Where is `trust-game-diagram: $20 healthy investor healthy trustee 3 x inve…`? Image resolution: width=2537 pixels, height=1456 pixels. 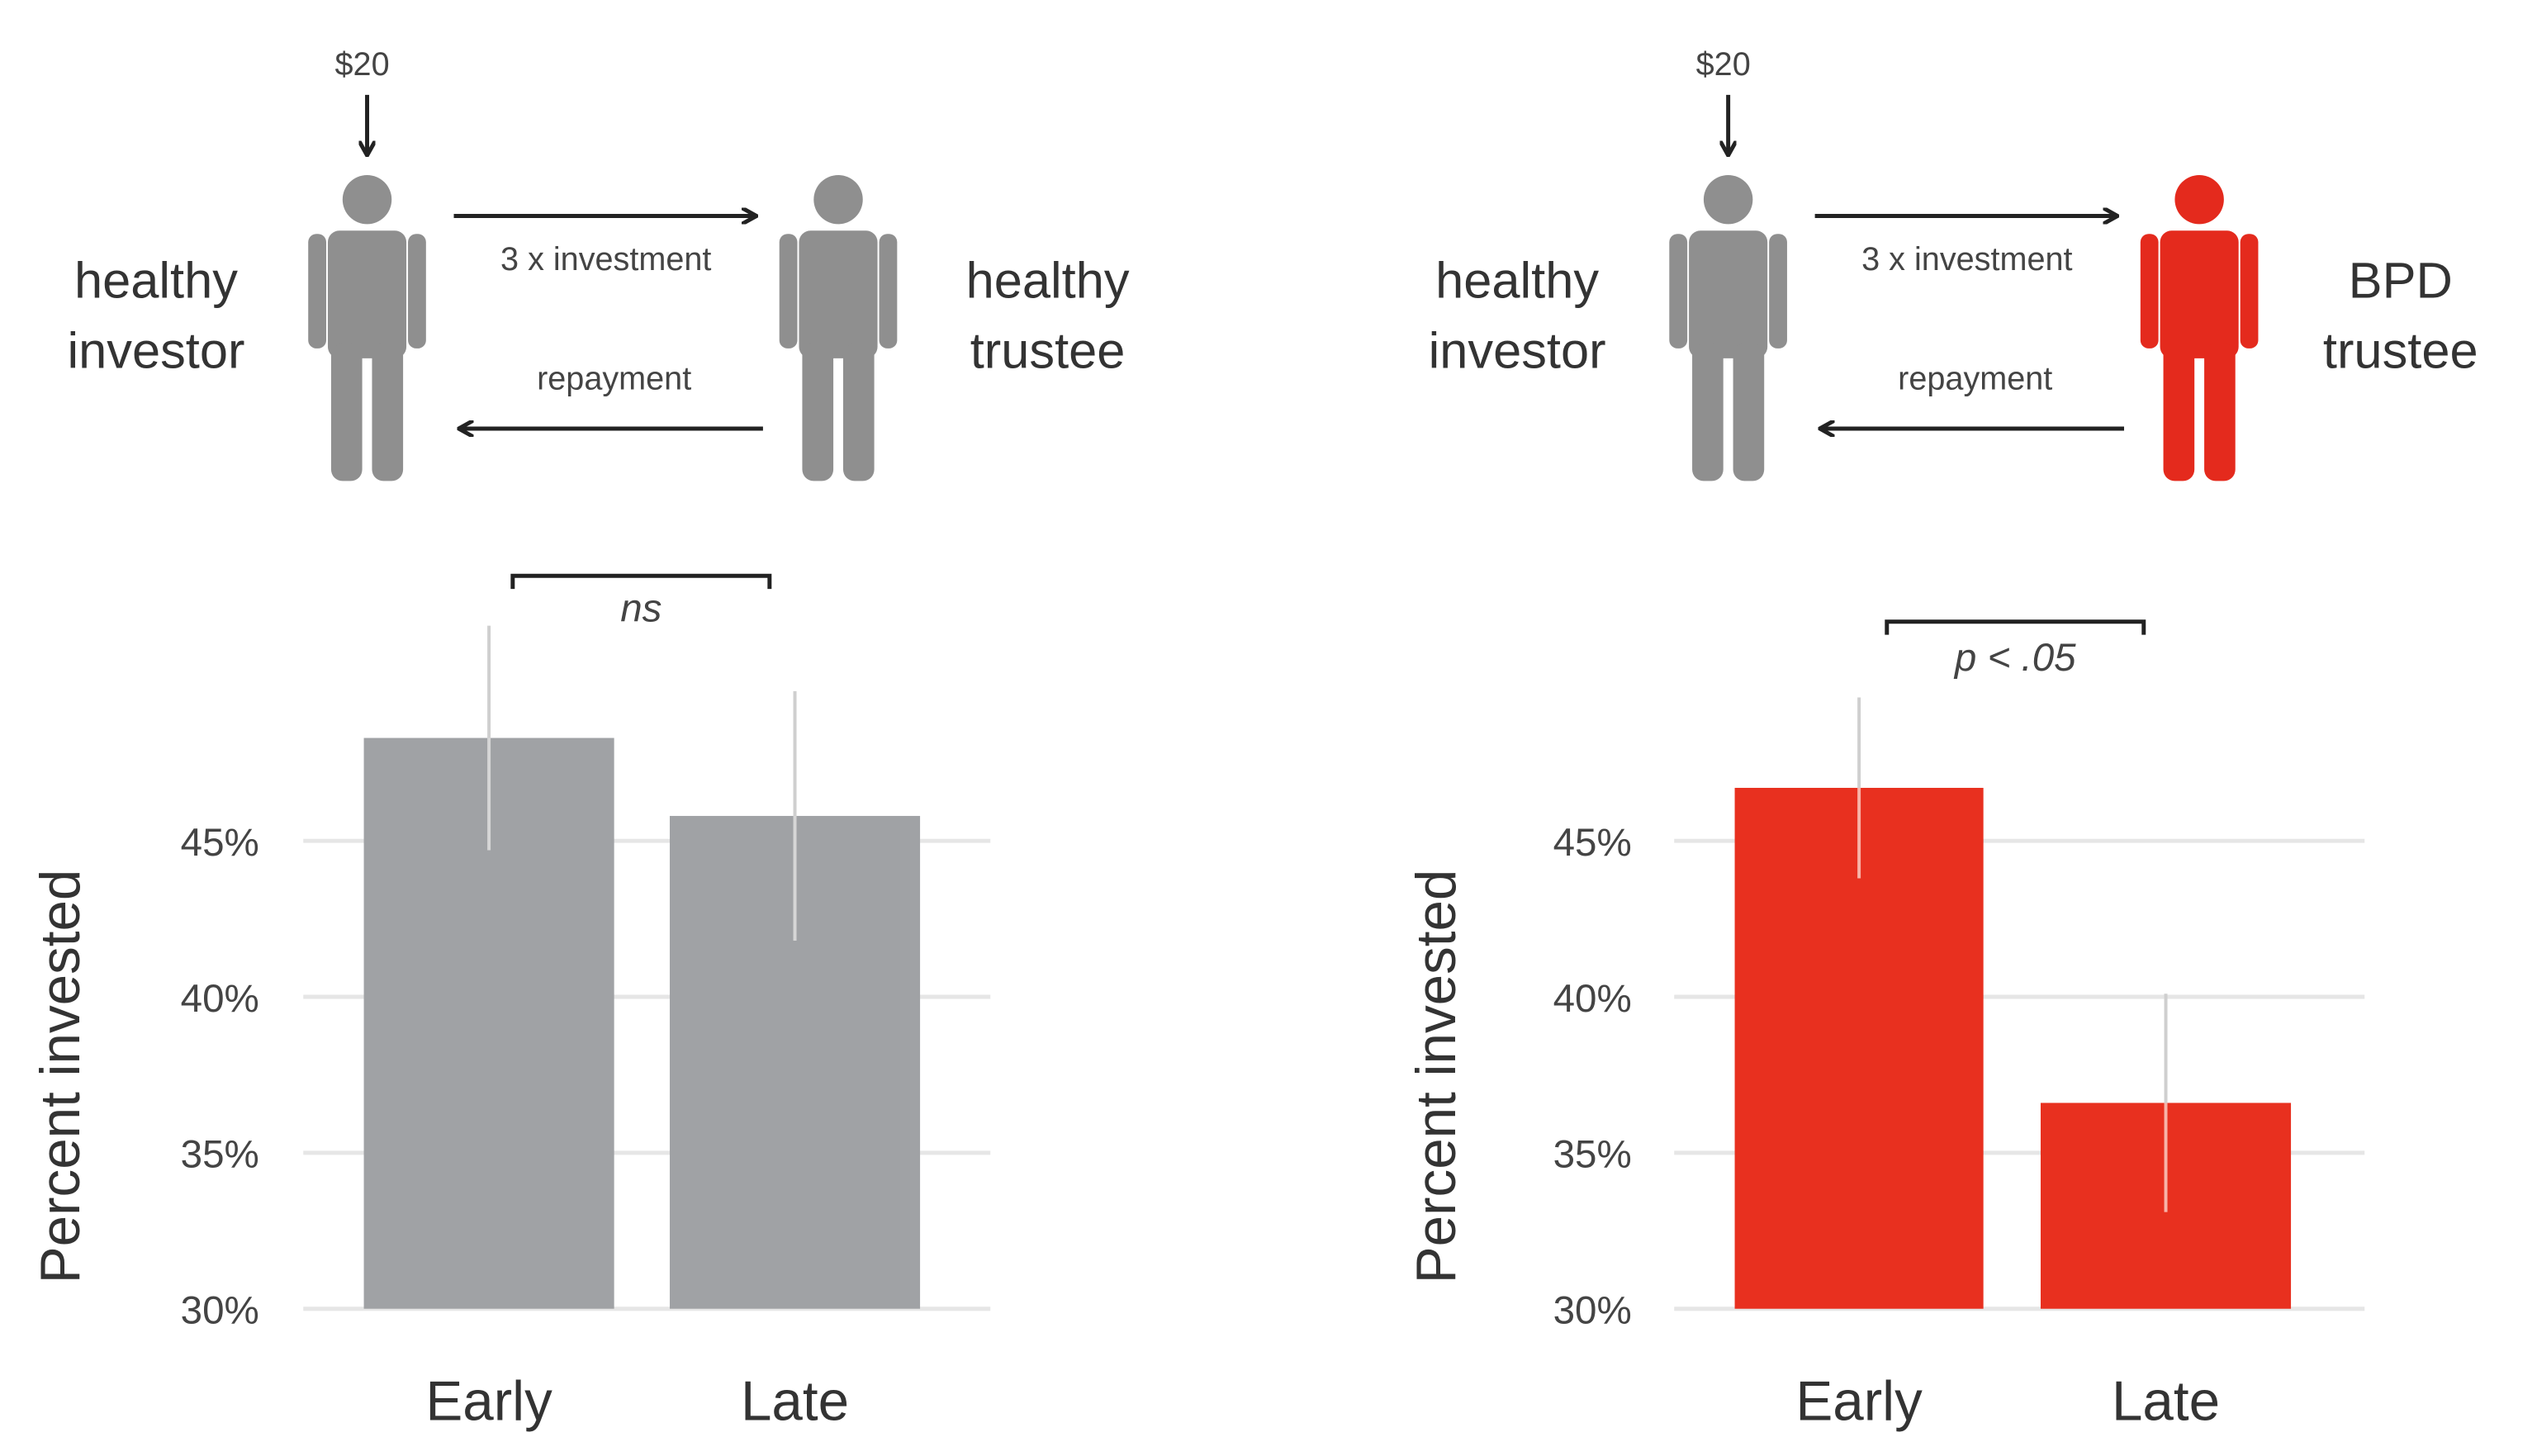
trust-game-diagram: $20 healthy investor healthy trustee 3 x inve… is located at coordinates (599, 263).